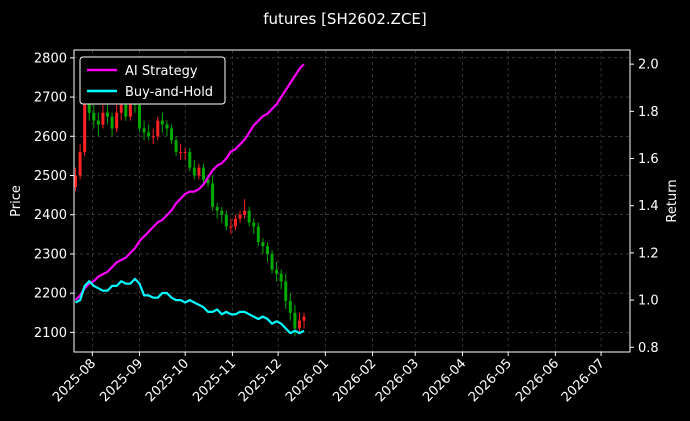 This screenshot has height=421, width=690. Describe the element at coordinates (648, 206) in the screenshot. I see `y2-tick-label: 1.4` at that location.